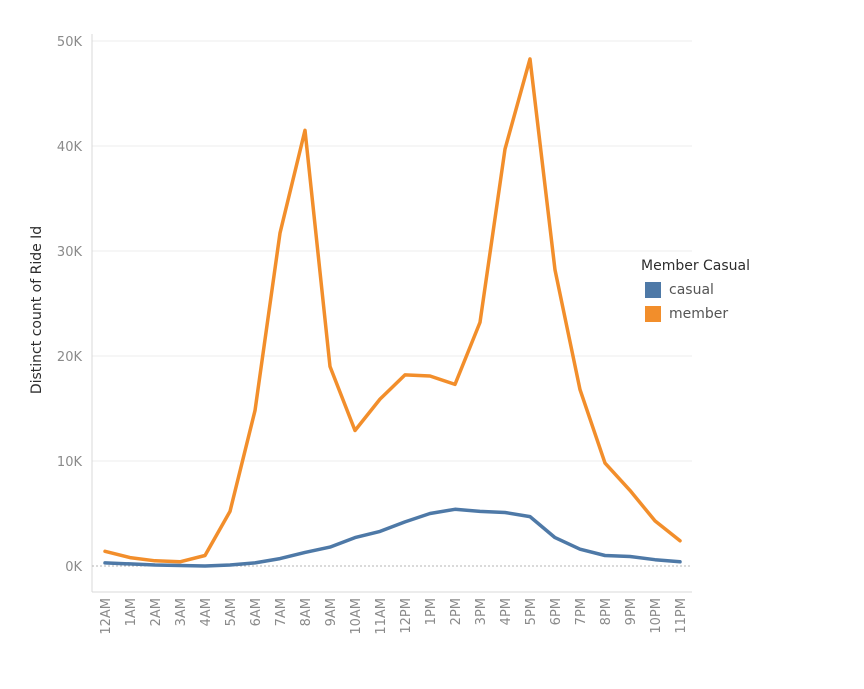 This screenshot has height=689, width=864. I want to click on x-tick-label: 12AM, so click(106, 616).